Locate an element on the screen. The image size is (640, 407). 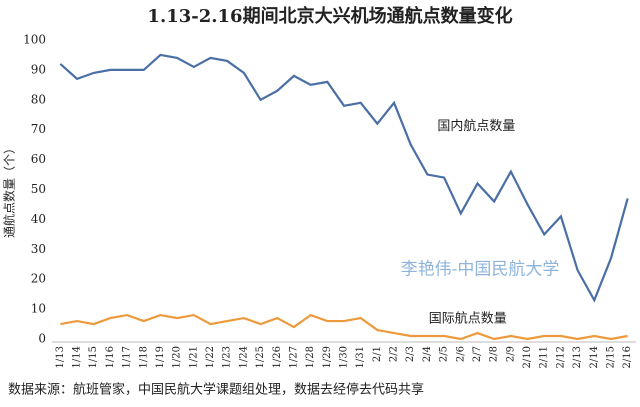
x-tick-label: 1/29 is located at coordinates (327, 357).